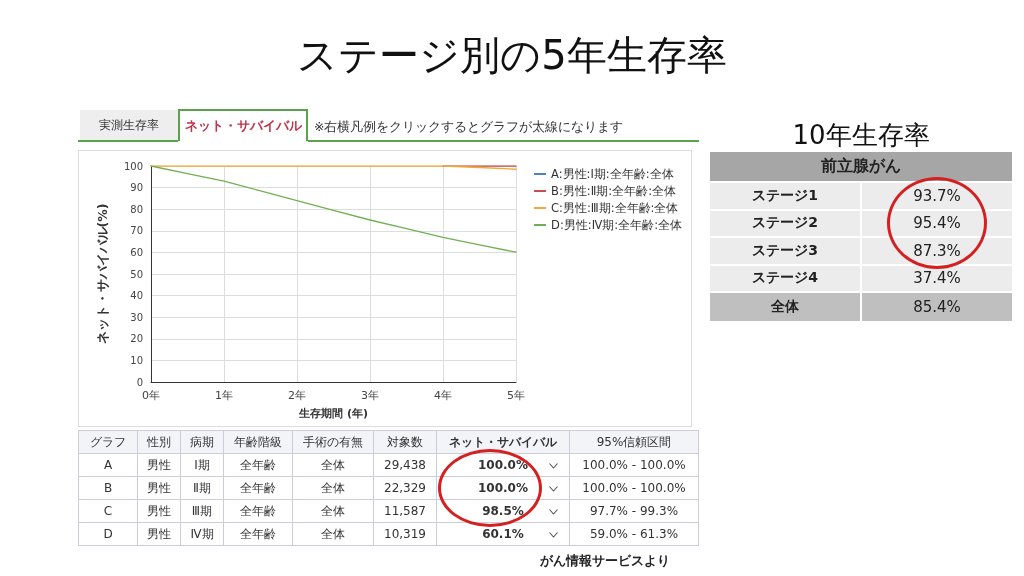 This screenshot has height=576, width=1024. I want to click on y-tick-label: 50, so click(136, 274).